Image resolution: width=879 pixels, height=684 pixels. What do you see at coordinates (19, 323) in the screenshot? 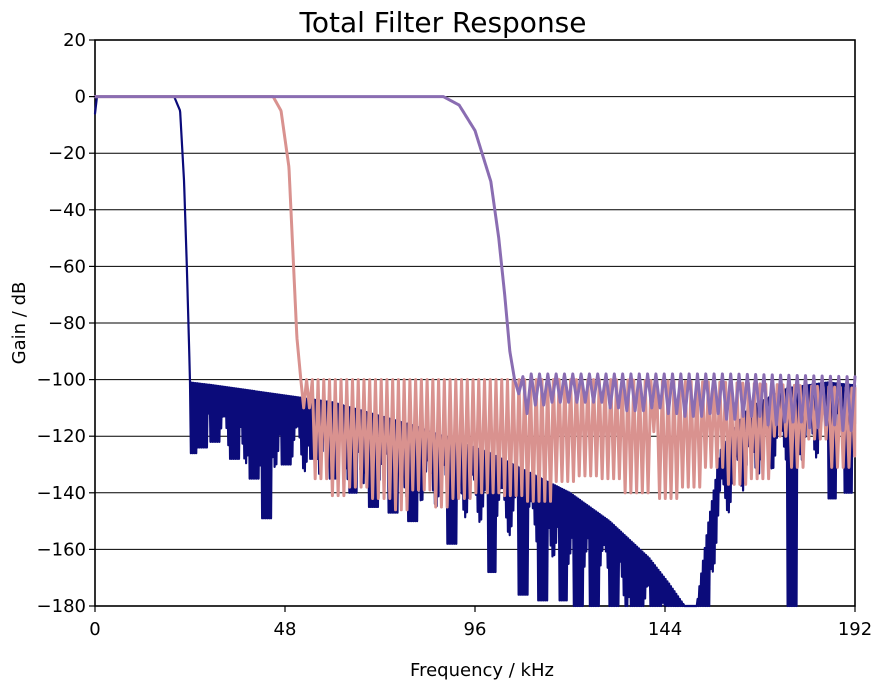
I see `y-axis-label: Gain / dB` at bounding box center [19, 323].